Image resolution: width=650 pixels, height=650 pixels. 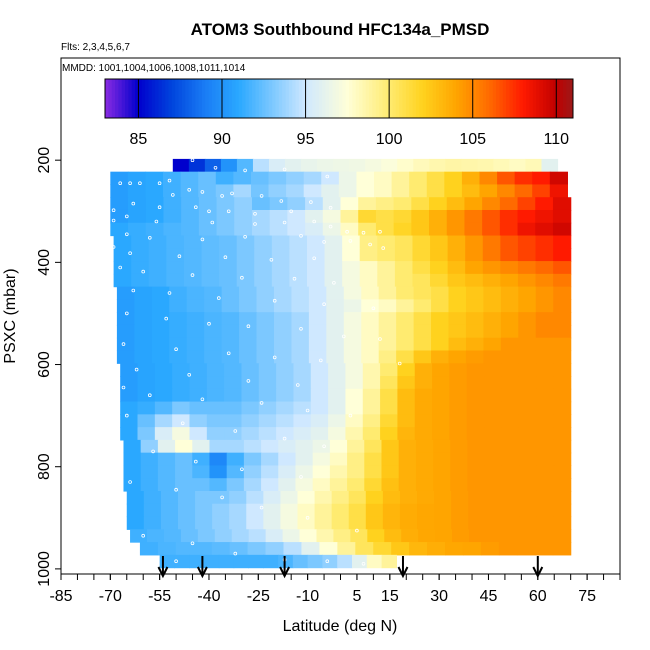 I want to click on y-tick-label: 1000, so click(x=44, y=569).